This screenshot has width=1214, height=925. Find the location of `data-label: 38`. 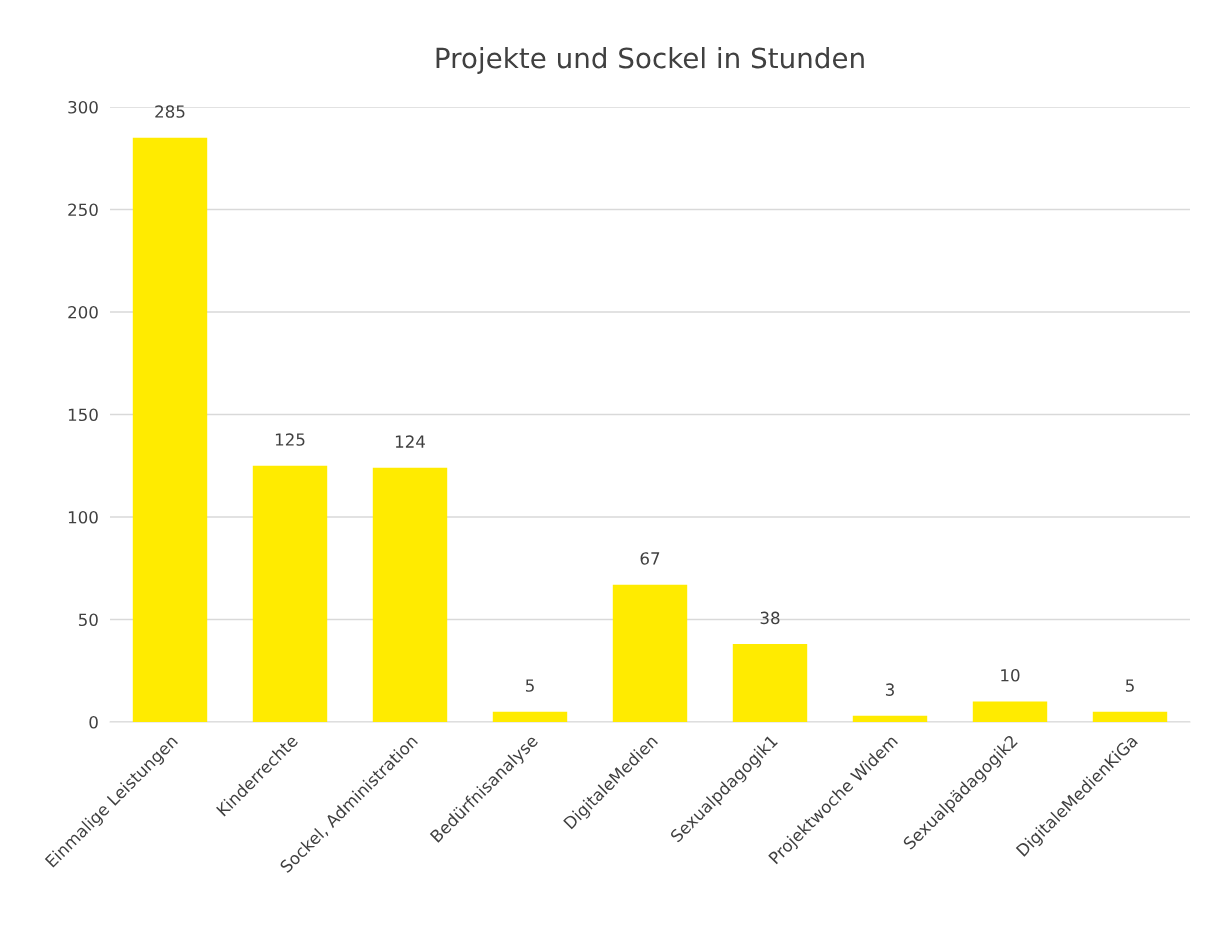

data-label: 38 is located at coordinates (770, 618).